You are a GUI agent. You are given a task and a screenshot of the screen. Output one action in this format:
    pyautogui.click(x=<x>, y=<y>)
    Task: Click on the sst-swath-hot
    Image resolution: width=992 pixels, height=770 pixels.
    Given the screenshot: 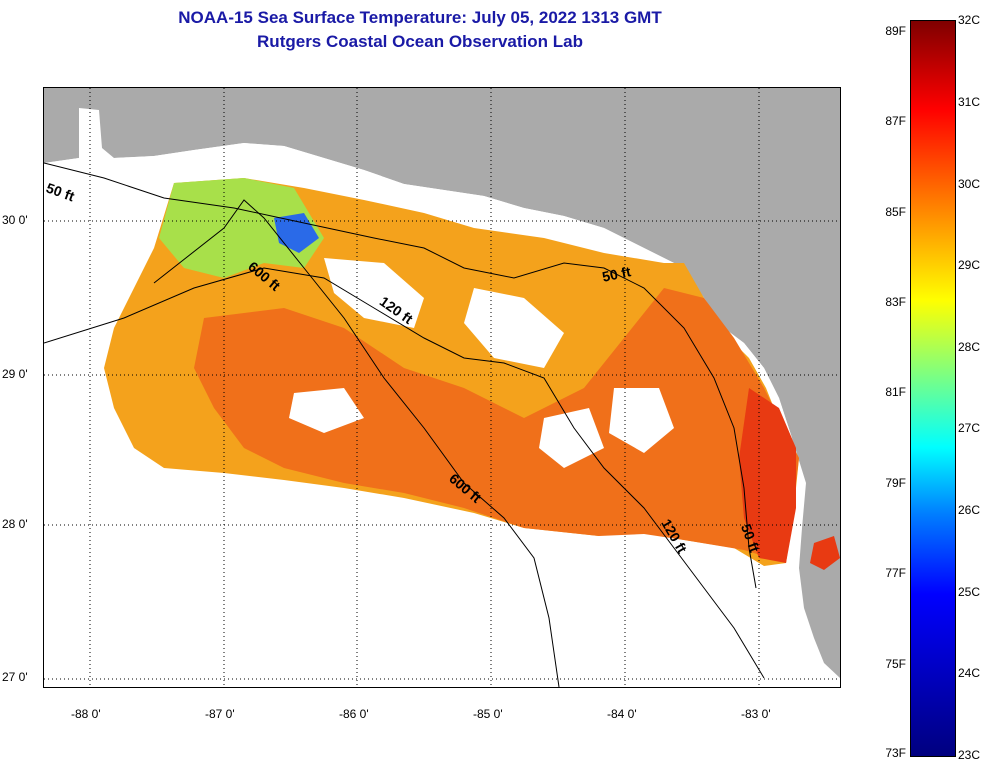 What is the action you would take?
    pyautogui.click(x=767, y=475)
    